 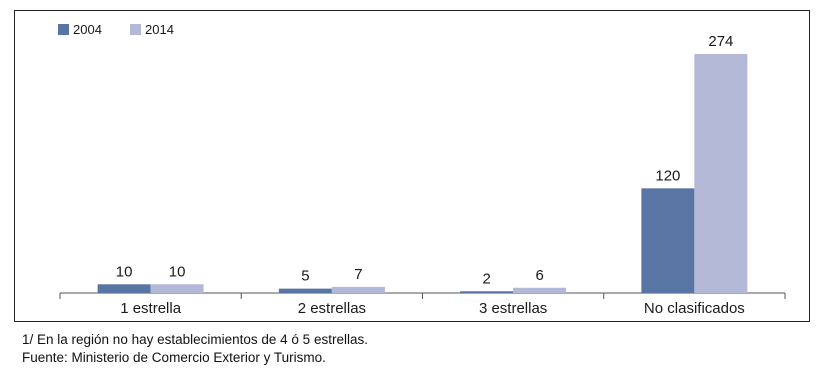 I want to click on legend-item-2014: 2014, so click(x=152, y=29).